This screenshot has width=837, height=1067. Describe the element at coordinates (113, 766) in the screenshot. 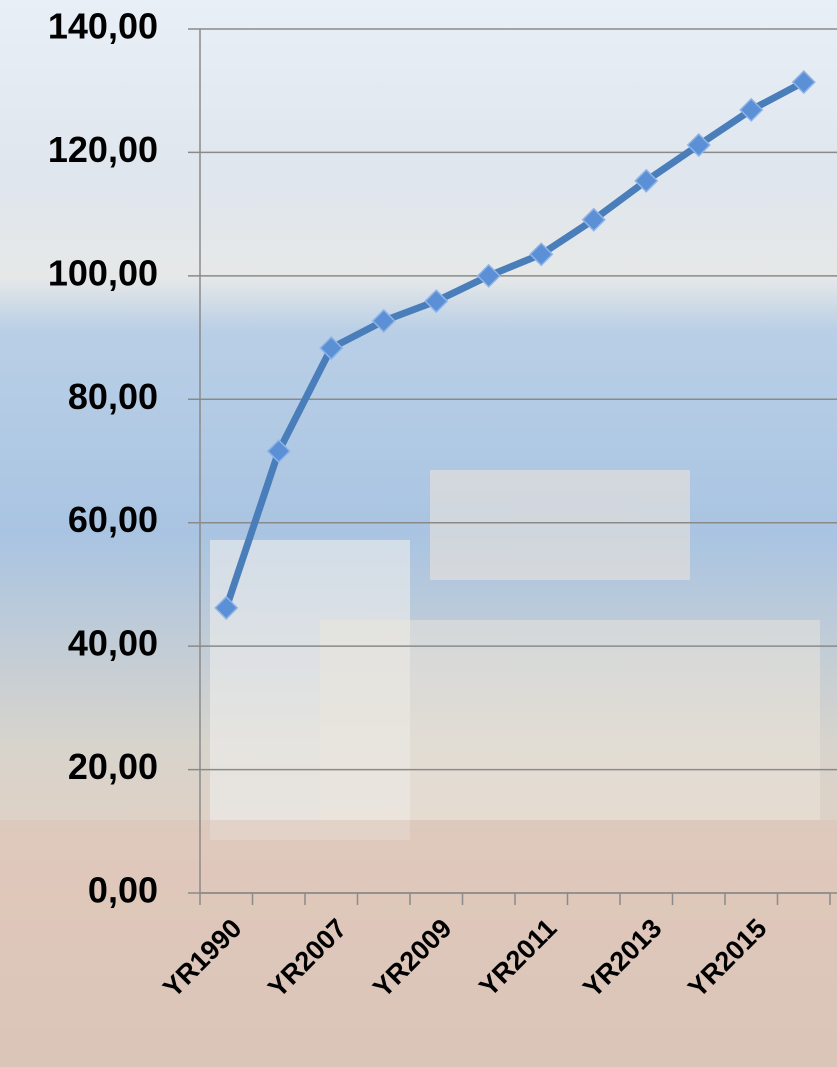

I see `y-tick-label: 20,00` at that location.